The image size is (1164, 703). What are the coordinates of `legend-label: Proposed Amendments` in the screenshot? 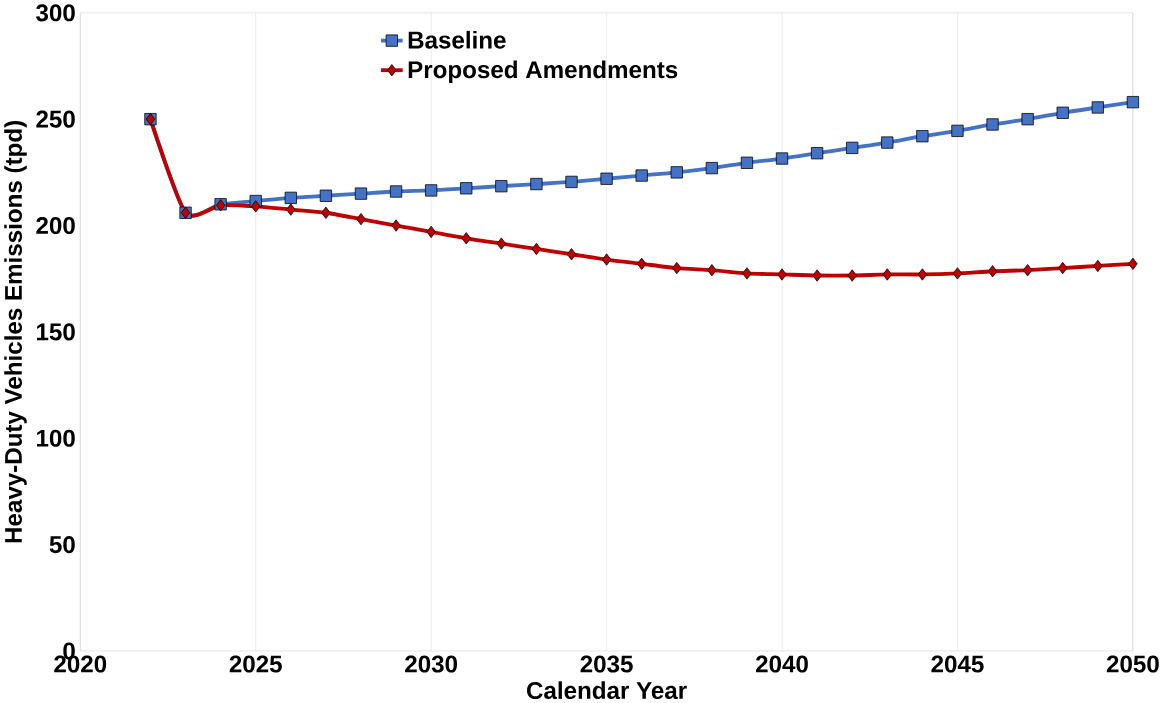 It's located at (543, 71).